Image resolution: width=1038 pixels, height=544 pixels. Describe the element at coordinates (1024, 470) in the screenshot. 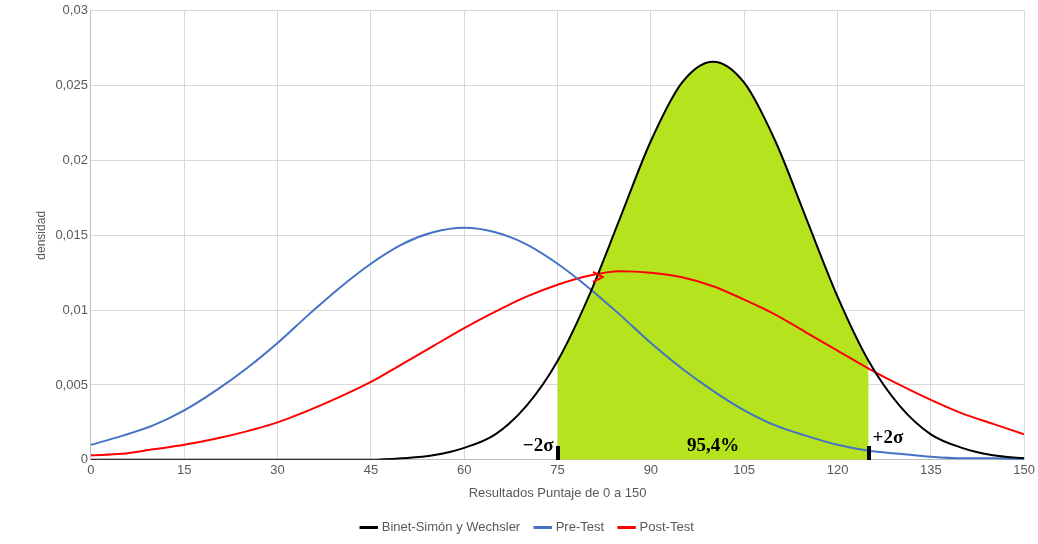

I see `x-tick-label: 150` at that location.